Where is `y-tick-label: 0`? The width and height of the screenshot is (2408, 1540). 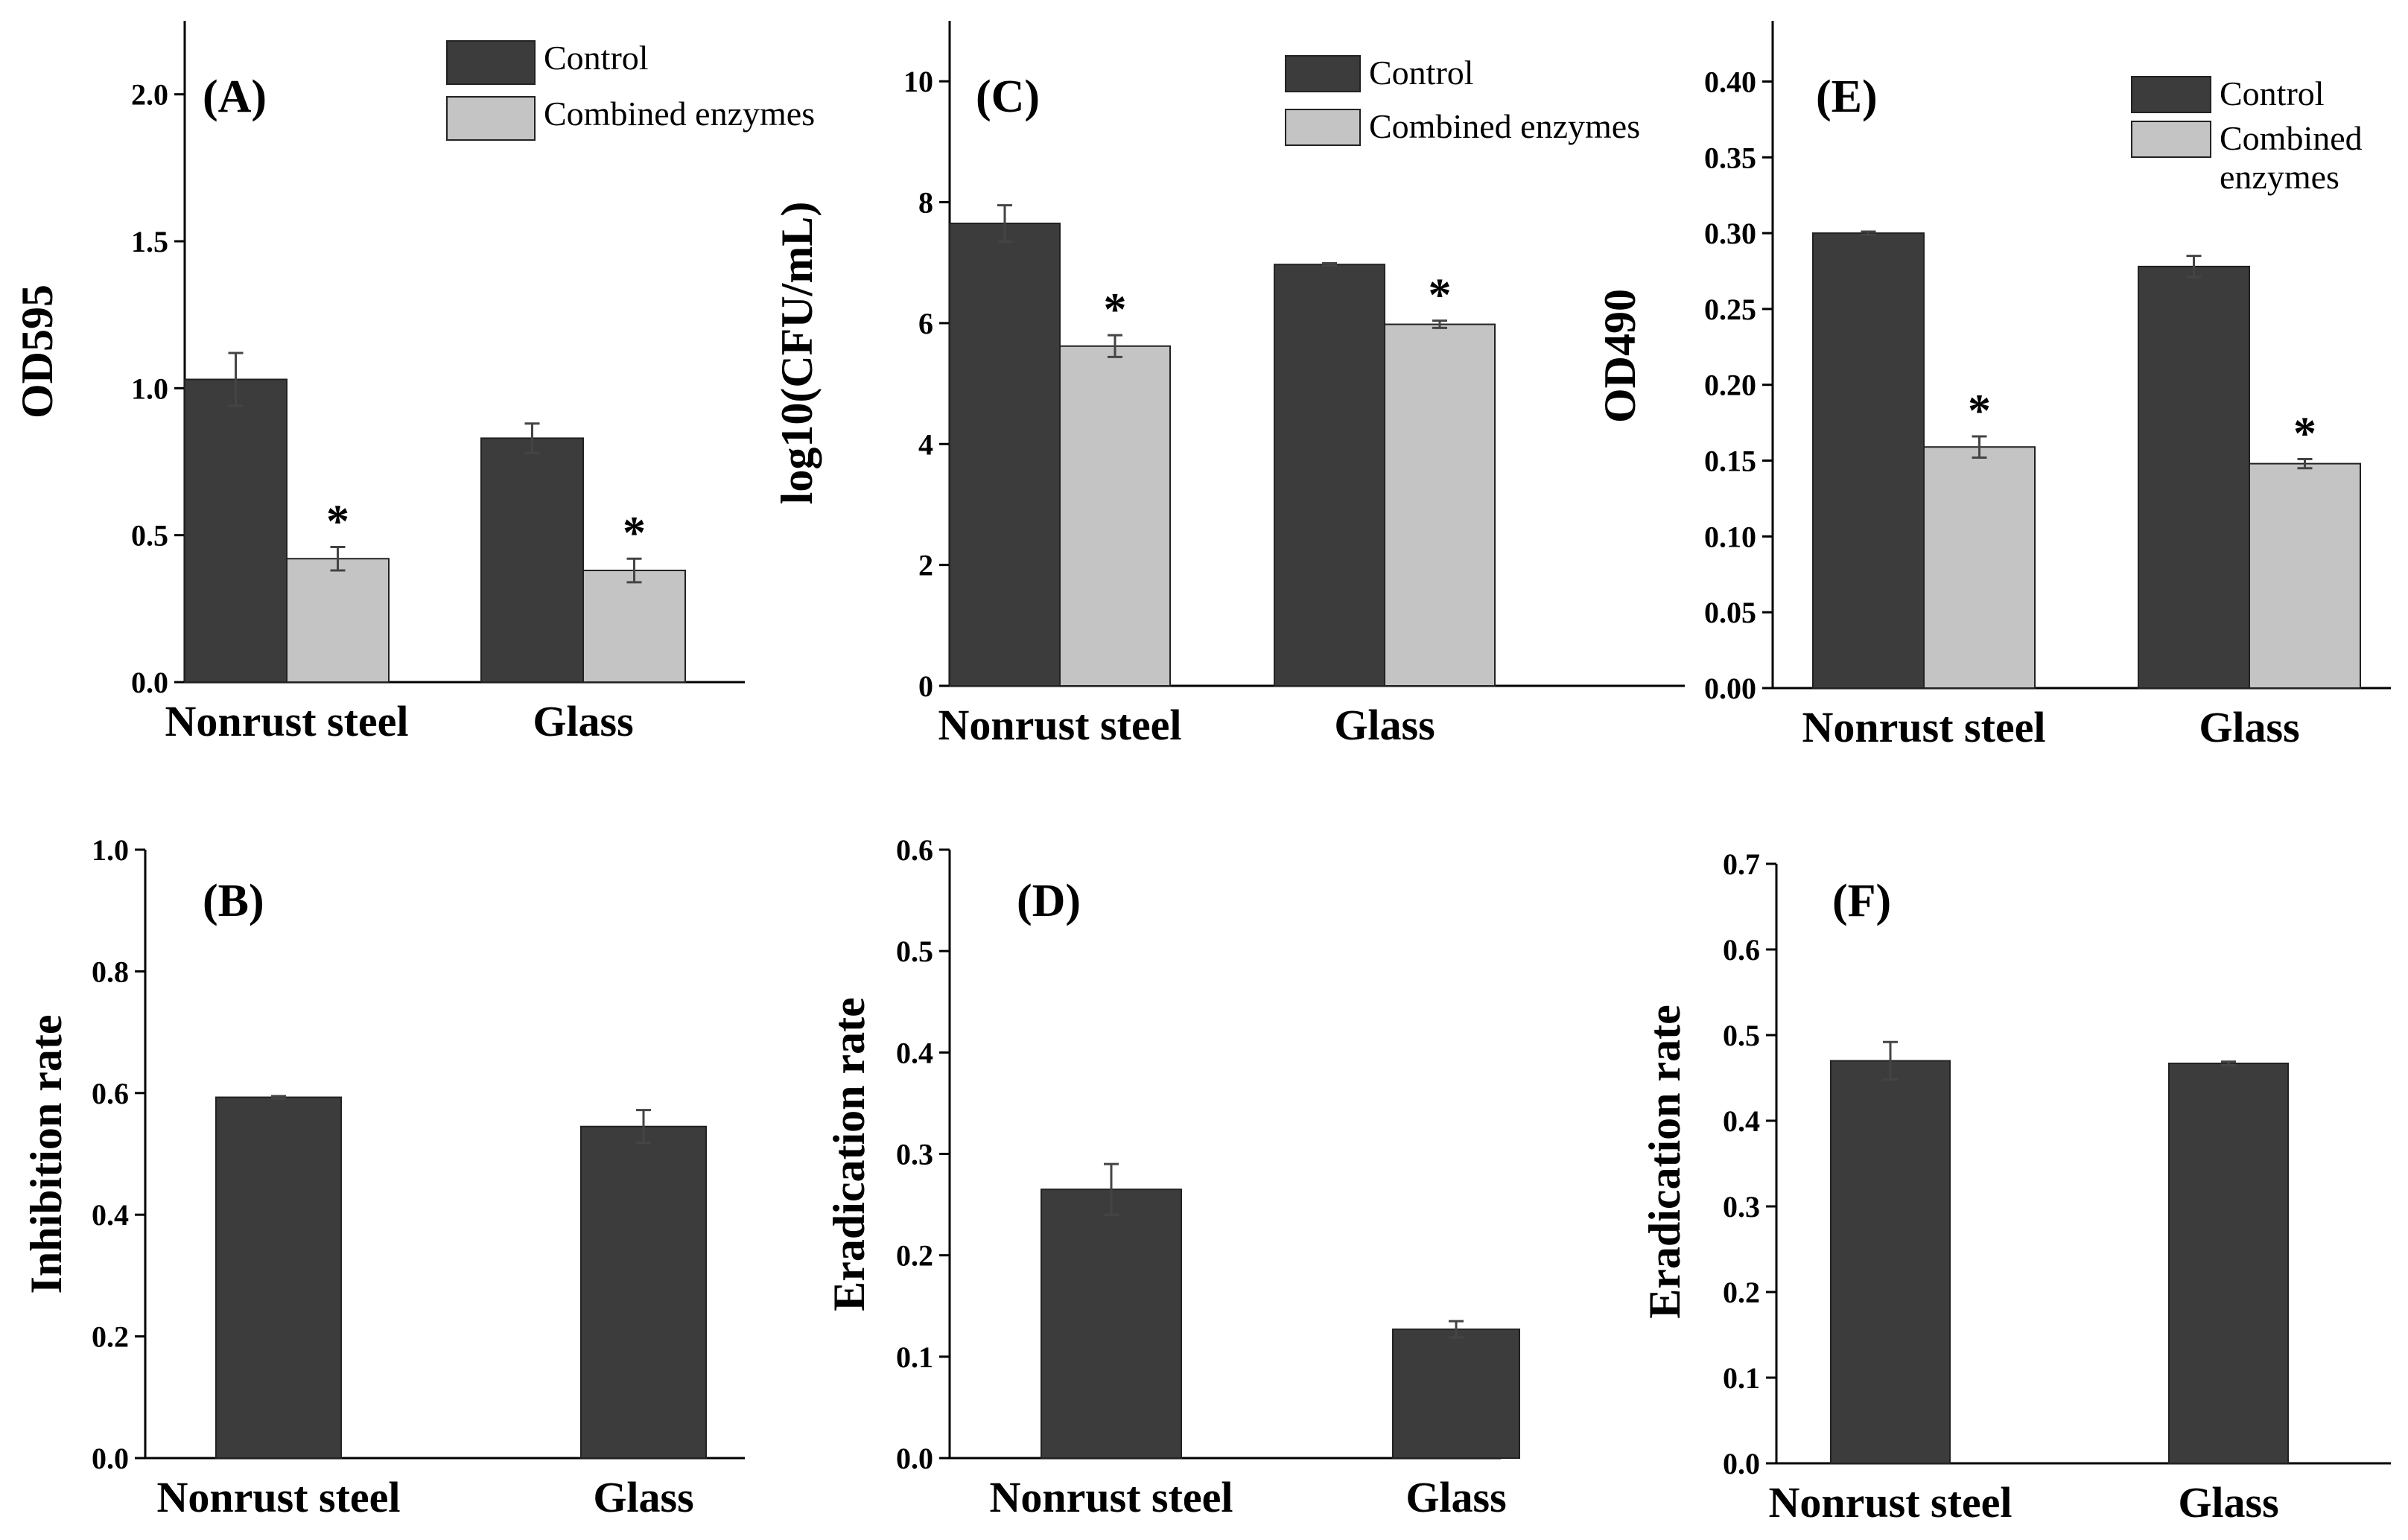
y-tick-label: 0 is located at coordinates (925, 686).